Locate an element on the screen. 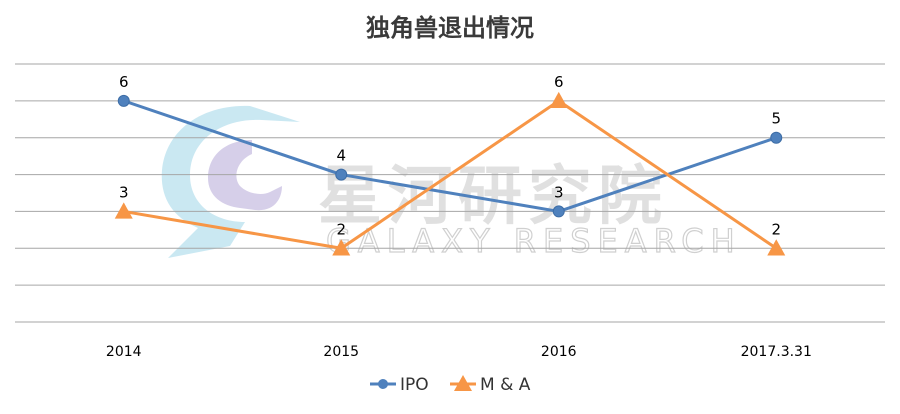  chart-title: 独角兽退出情况 is located at coordinates (450, 28).